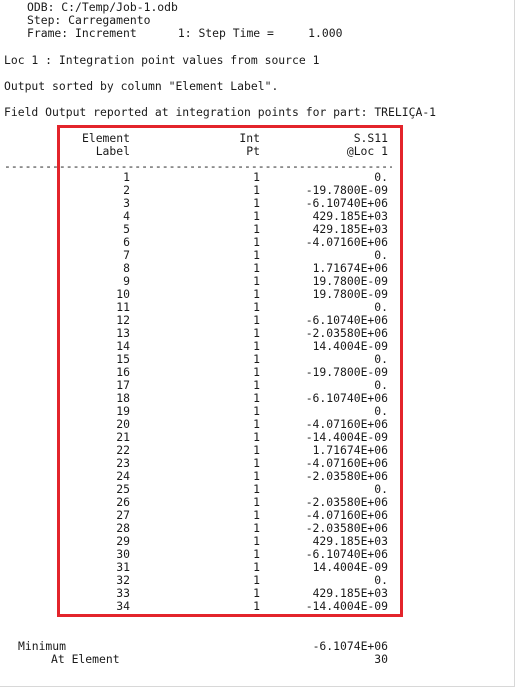 This screenshot has width=515, height=687. I want to click on table-row: 10 1 19.7800E-09, so click(257, 294).